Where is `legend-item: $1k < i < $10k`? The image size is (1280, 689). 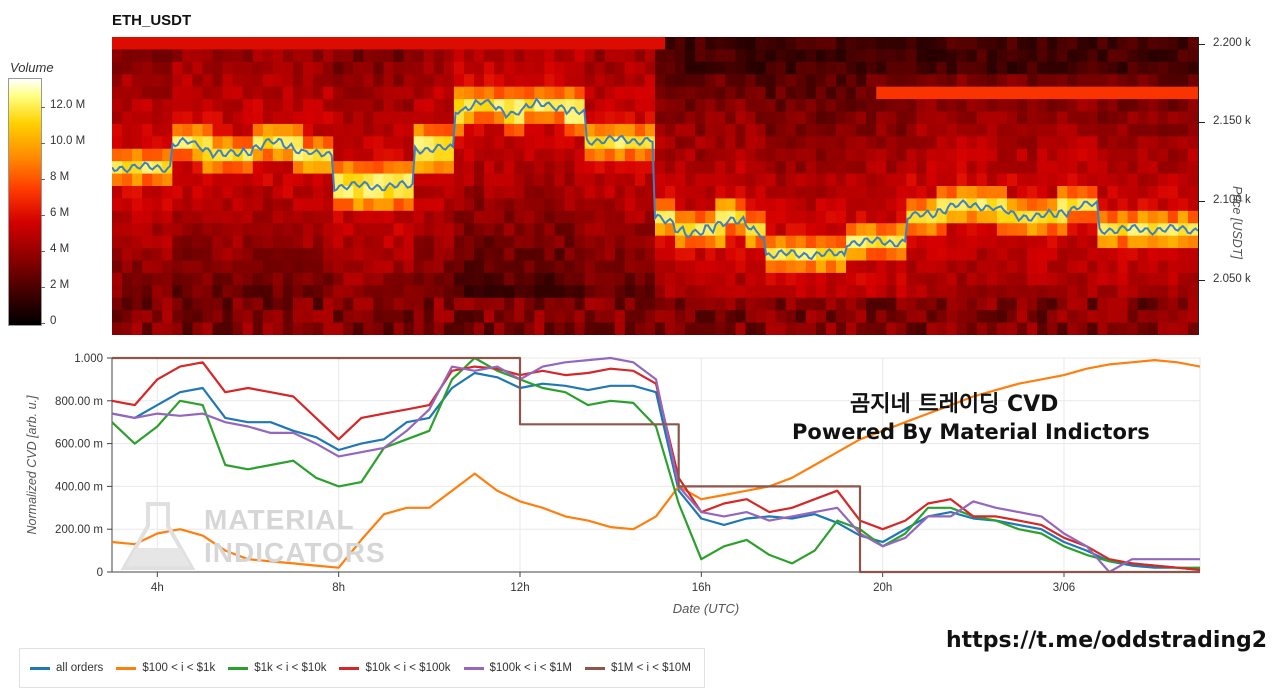 legend-item: $1k < i < $10k is located at coordinates (277, 668).